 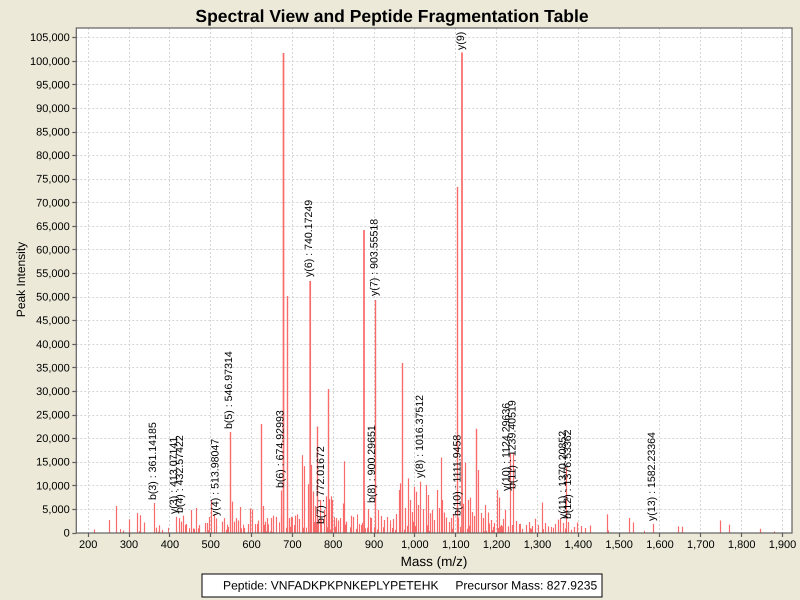 I want to click on svg-text: 1,700, so click(x=701, y=545).